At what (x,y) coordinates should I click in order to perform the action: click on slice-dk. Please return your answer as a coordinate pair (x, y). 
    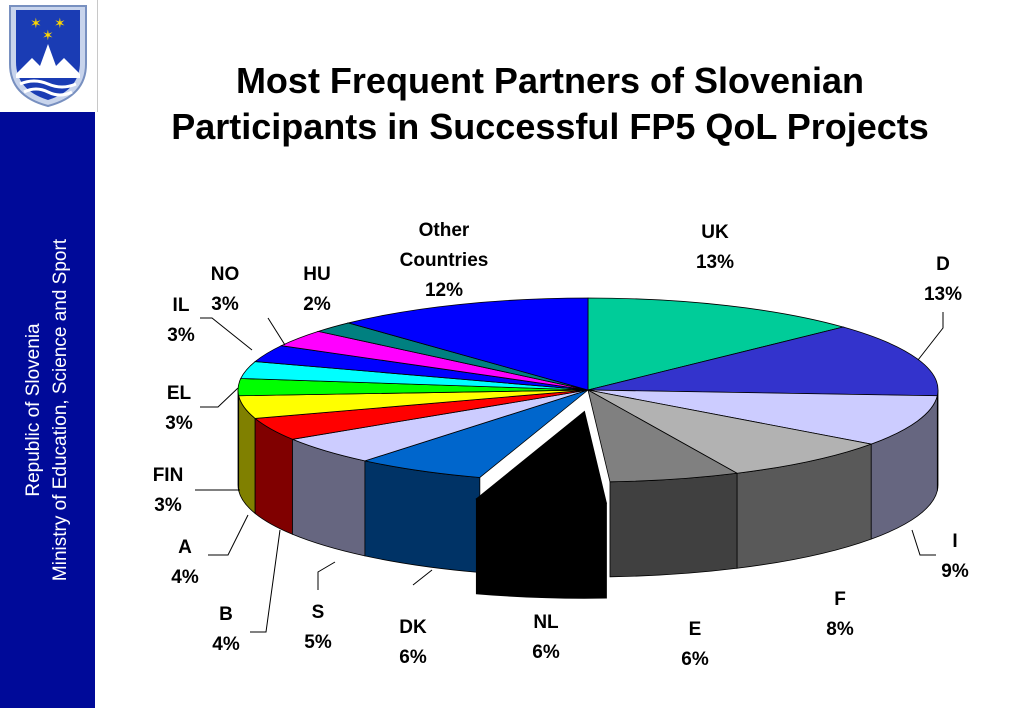
    Looking at the image, I should click on (476, 433).